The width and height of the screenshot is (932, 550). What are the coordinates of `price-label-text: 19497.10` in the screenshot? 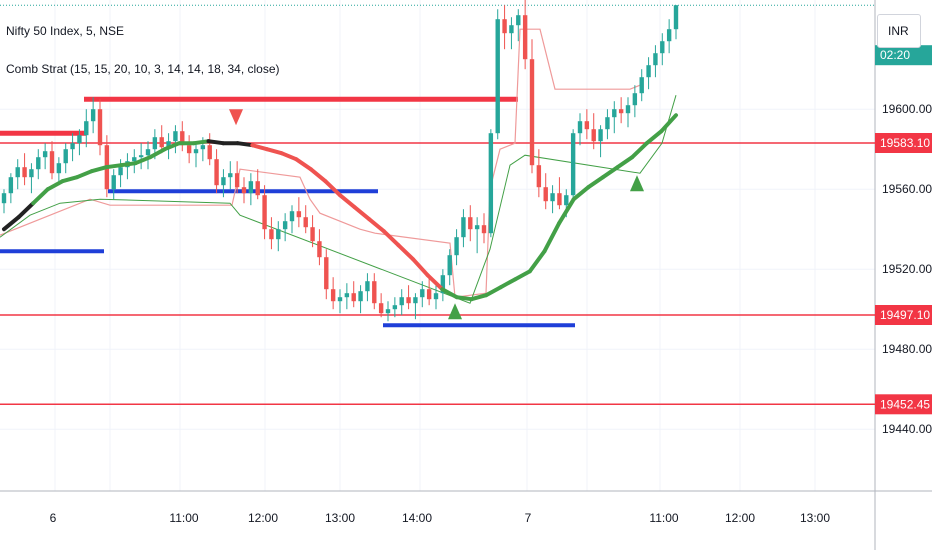 It's located at (905, 315).